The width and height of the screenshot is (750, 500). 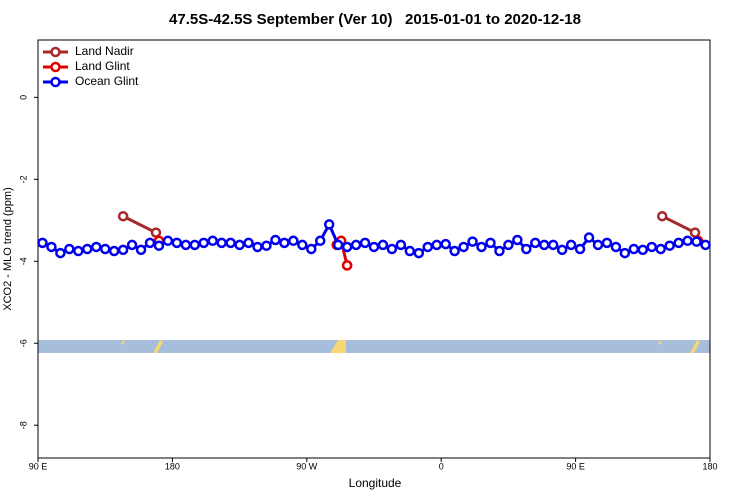 I want to click on y-tick-label: -6, so click(x=23, y=343).